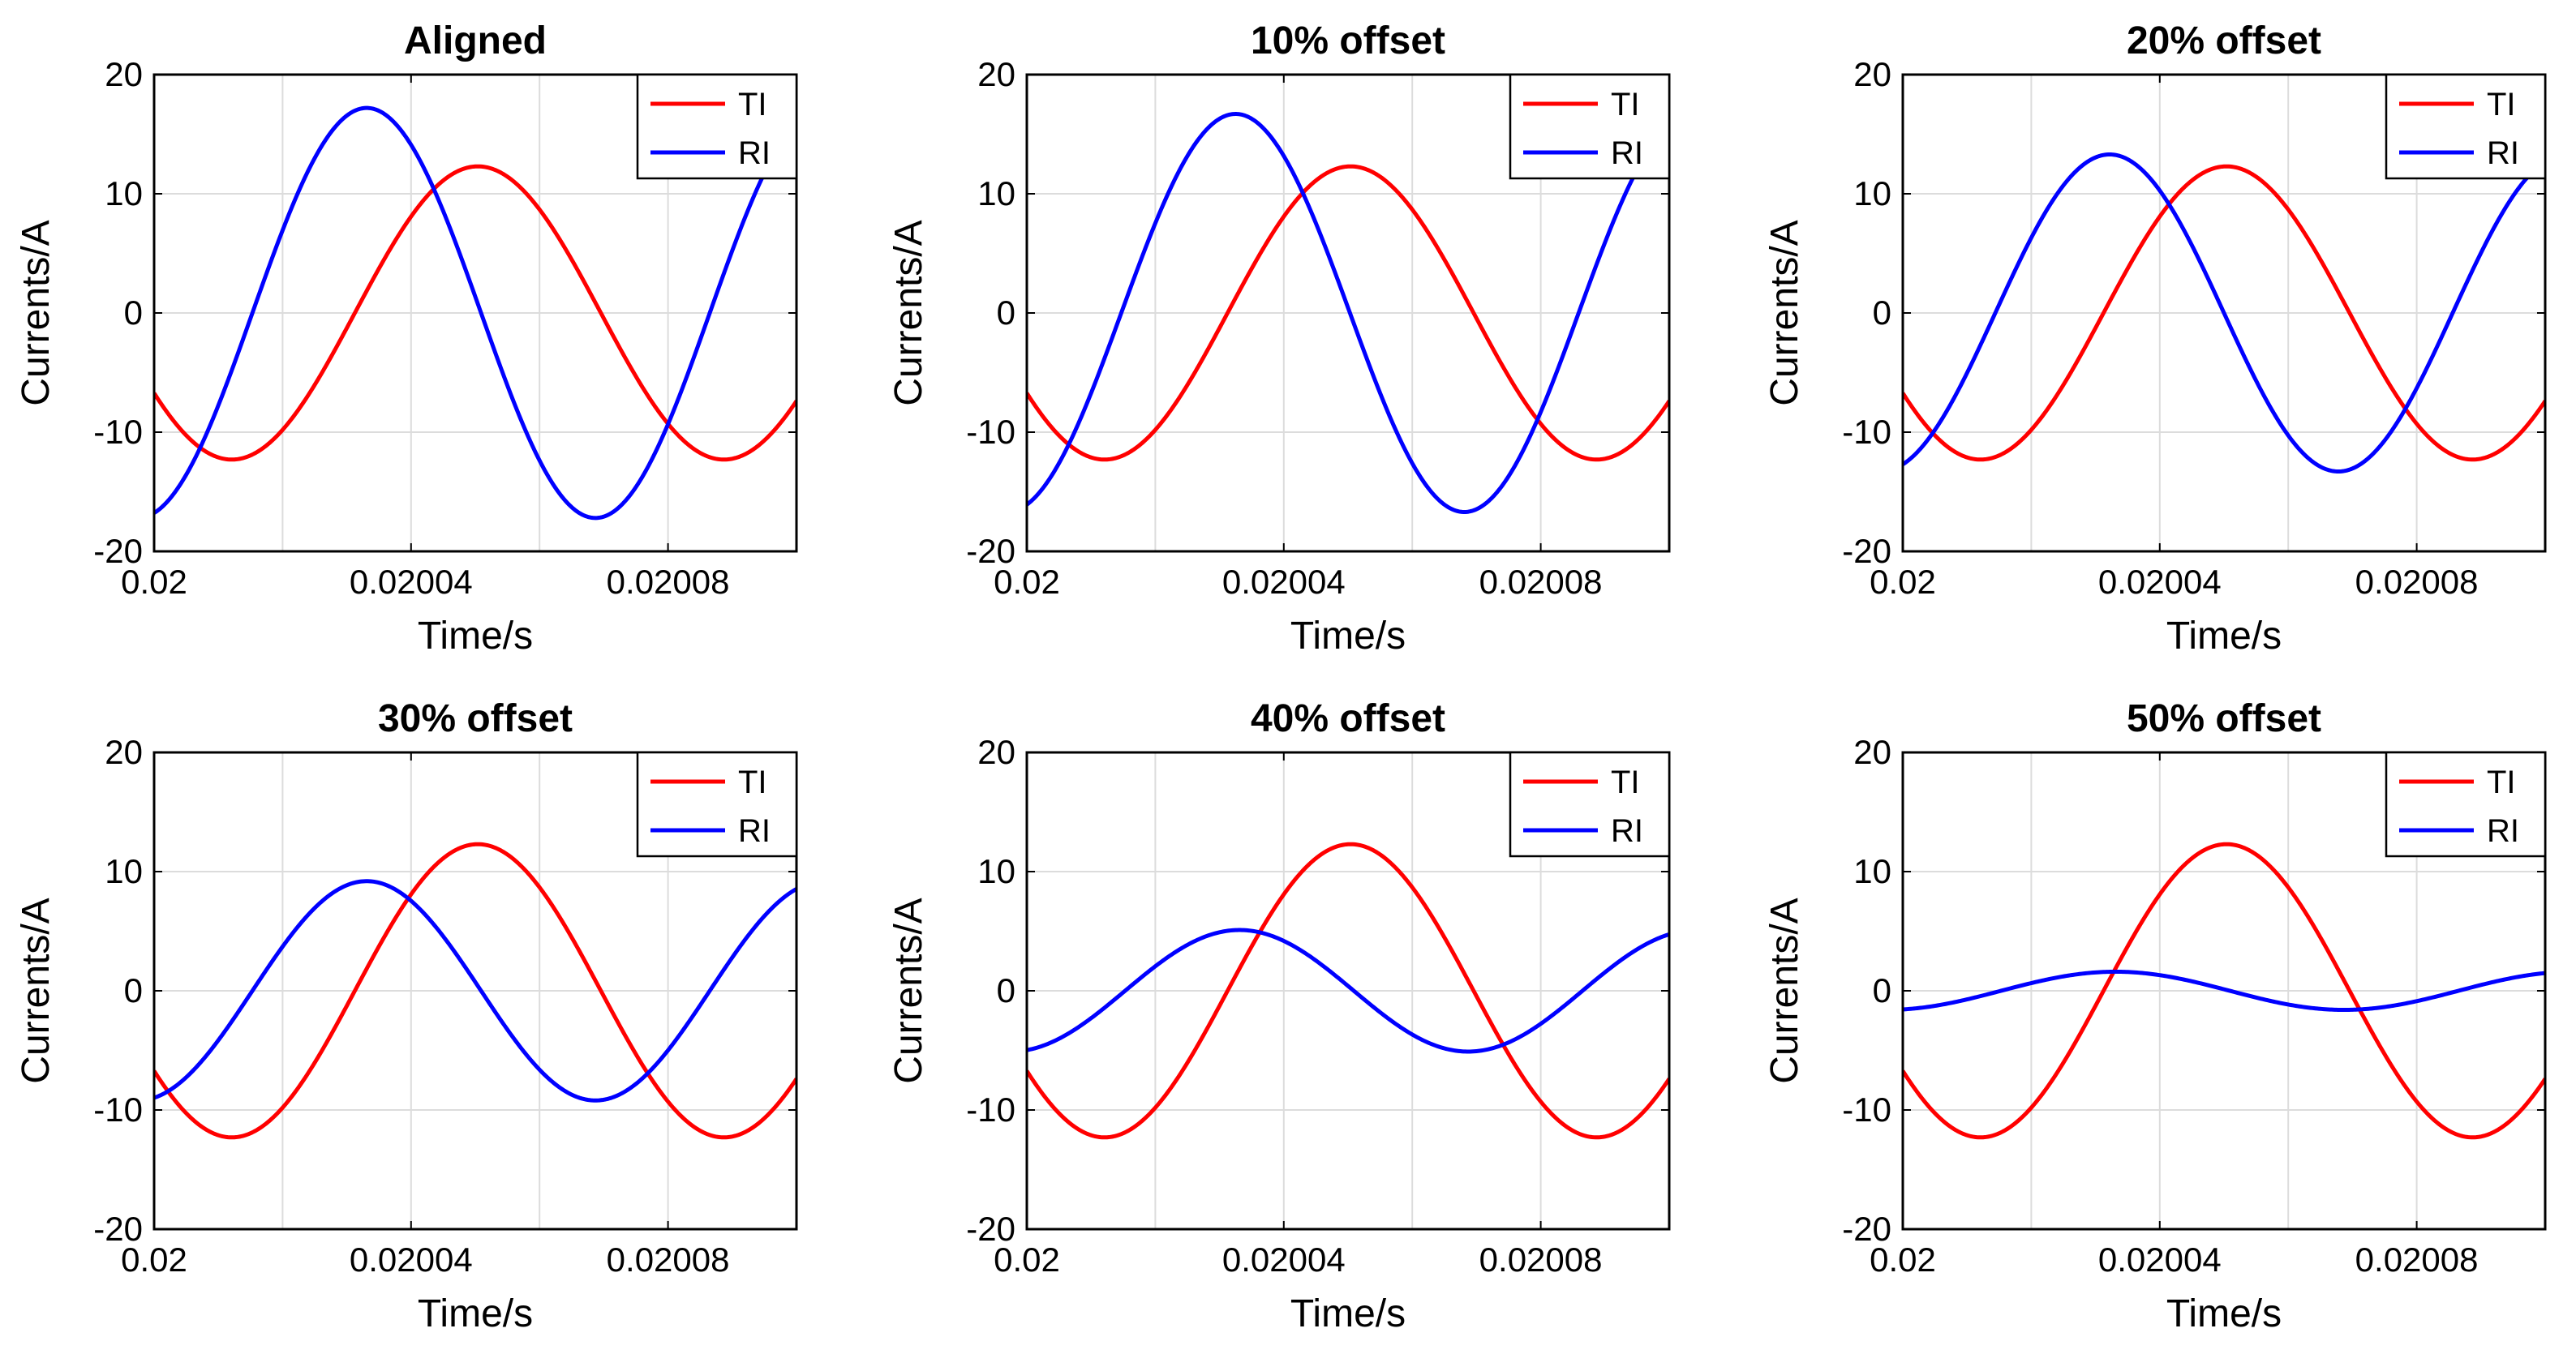  Describe the element at coordinates (475, 718) in the screenshot. I see `chart-title: 30% offset` at that location.